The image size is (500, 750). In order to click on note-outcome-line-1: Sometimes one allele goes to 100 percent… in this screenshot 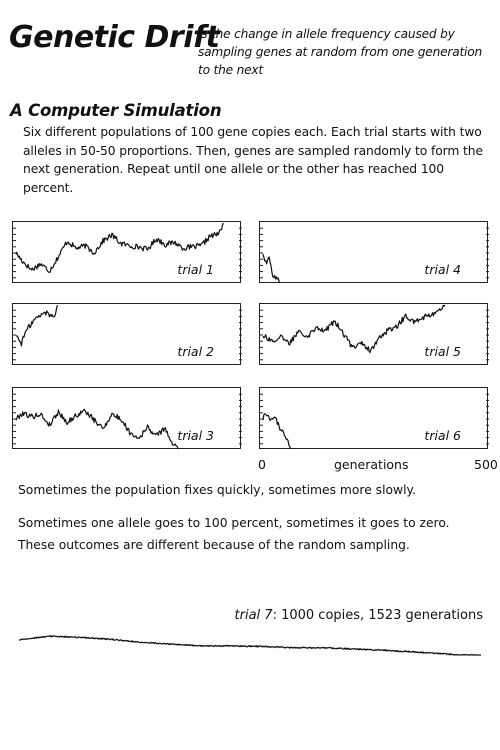, I will do `click(234, 523)`.